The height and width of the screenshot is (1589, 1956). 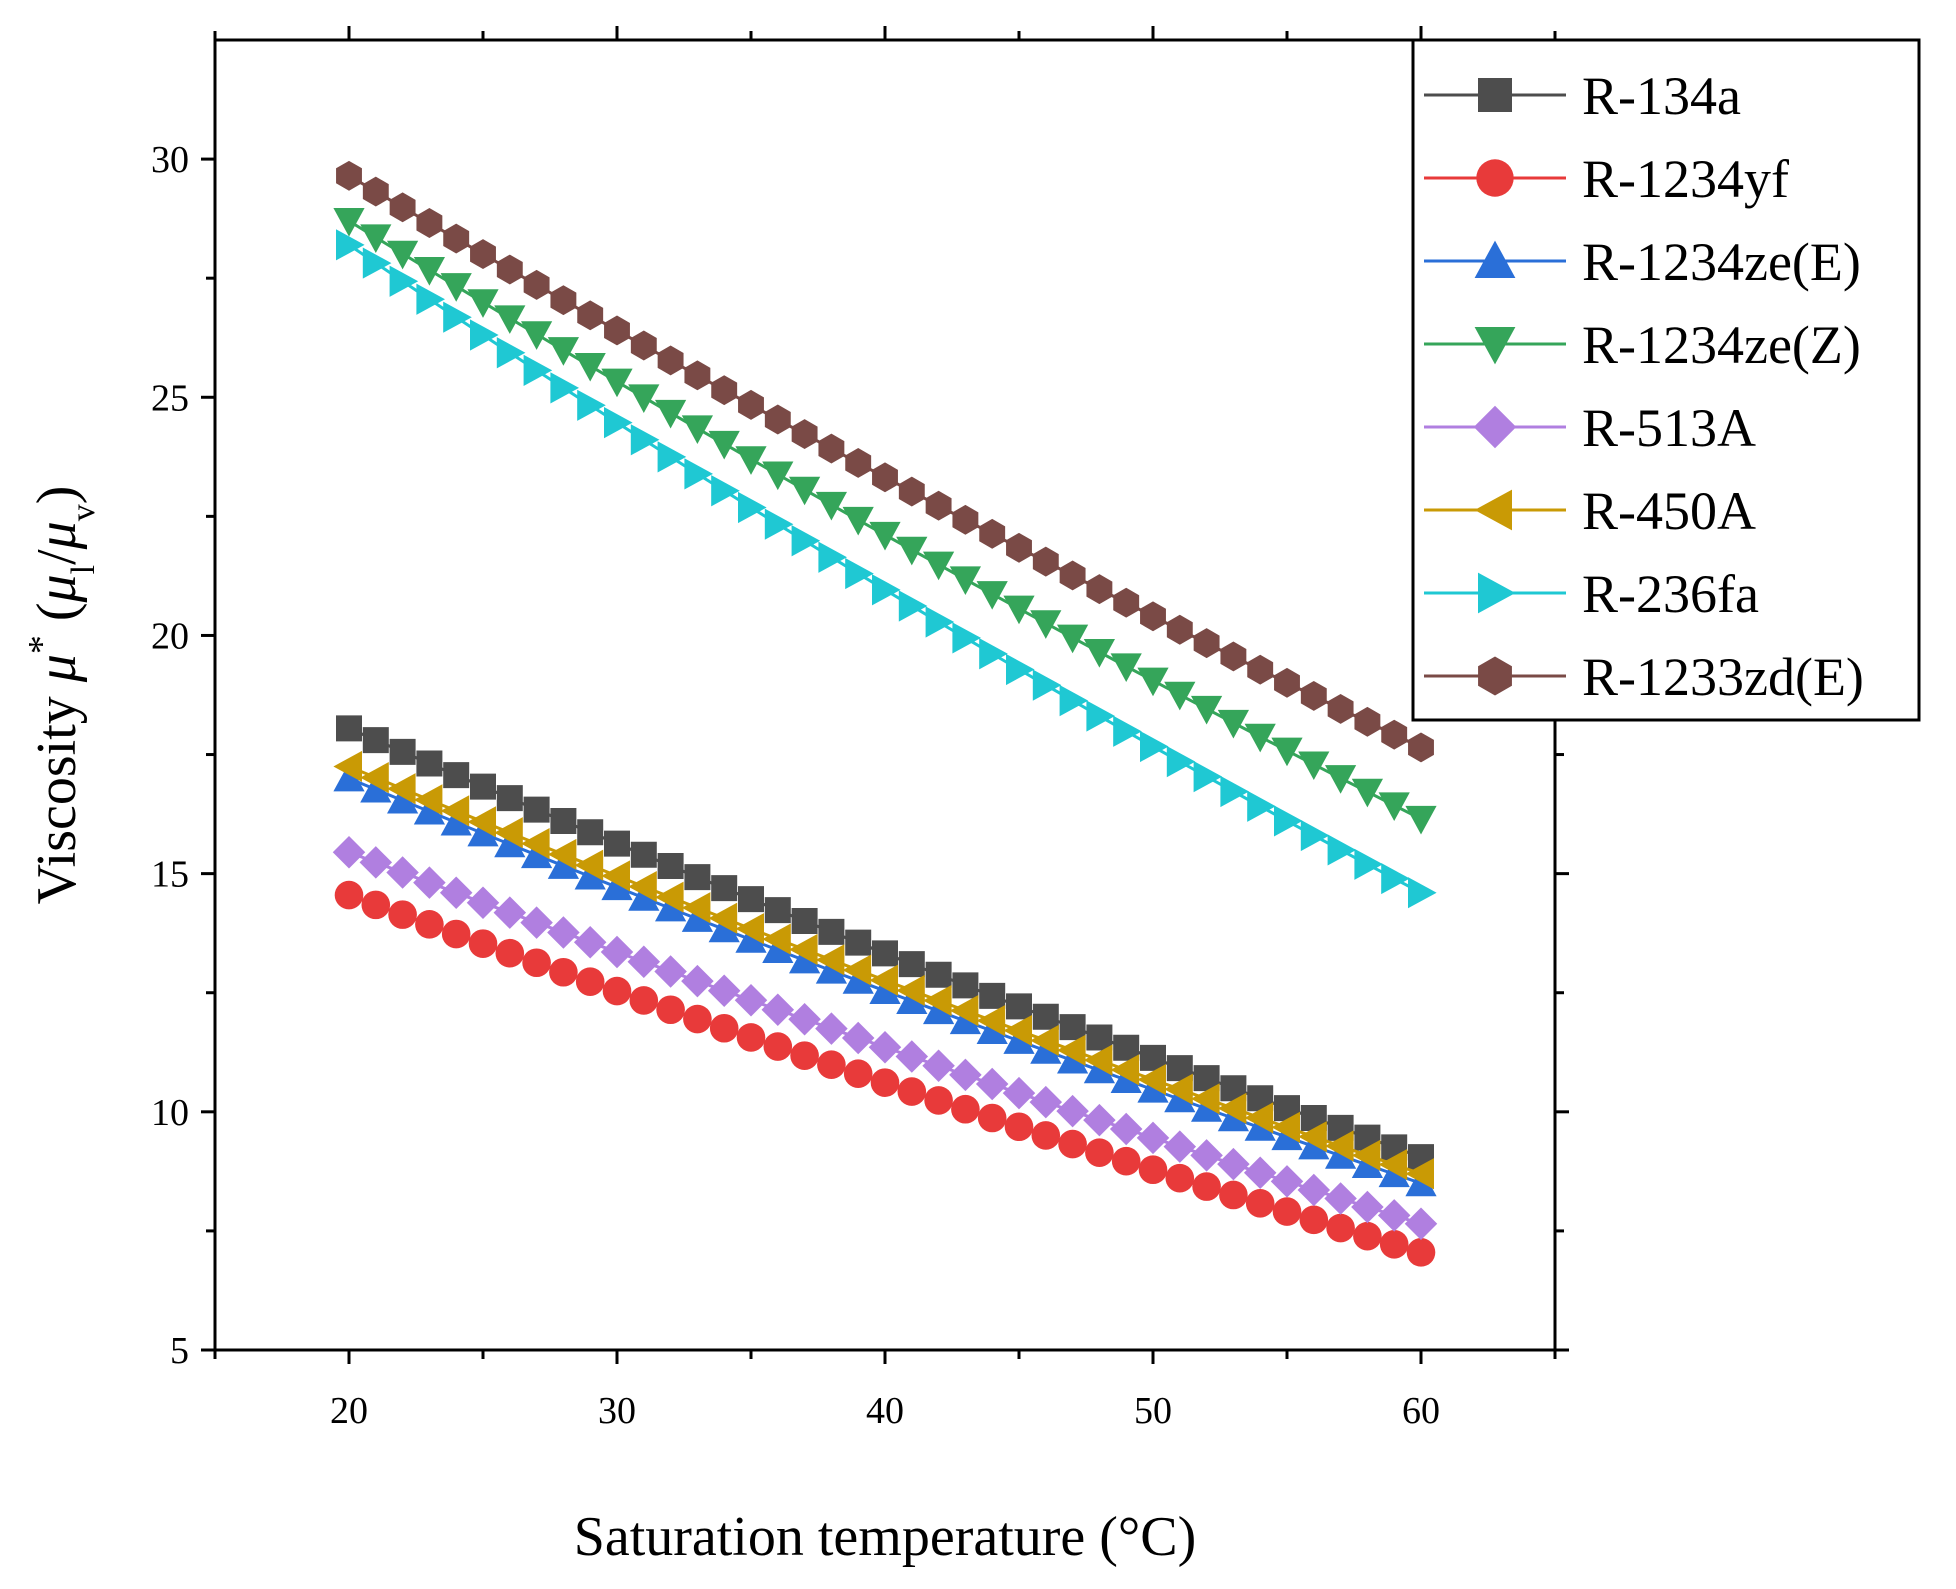 I want to click on y-axis-title-close: ), so click(x=57, y=495).